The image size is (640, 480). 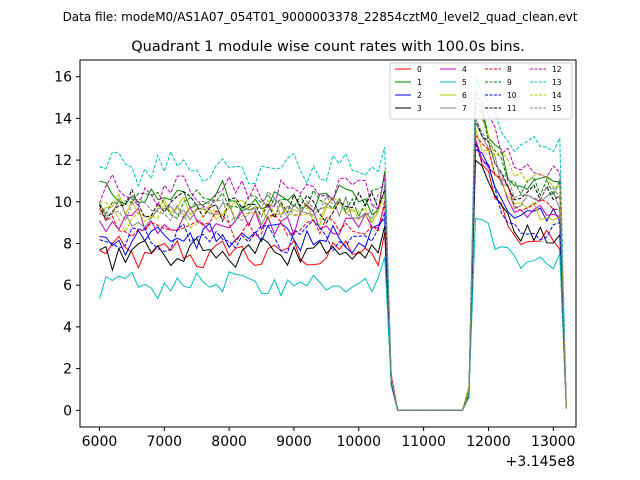 What do you see at coordinates (423, 442) in the screenshot?
I see `x-tick-label: 11000` at bounding box center [423, 442].